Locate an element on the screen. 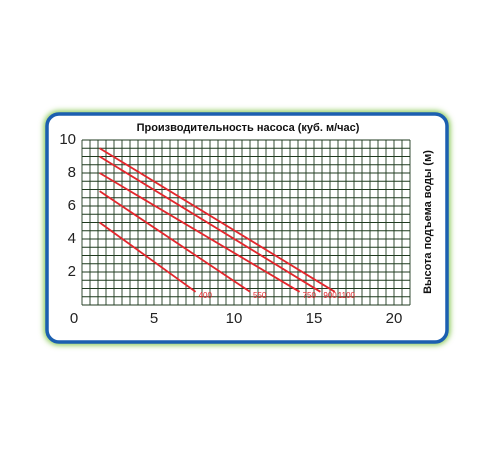 The width and height of the screenshot is (500, 450). series-label: 550 is located at coordinates (260, 295).